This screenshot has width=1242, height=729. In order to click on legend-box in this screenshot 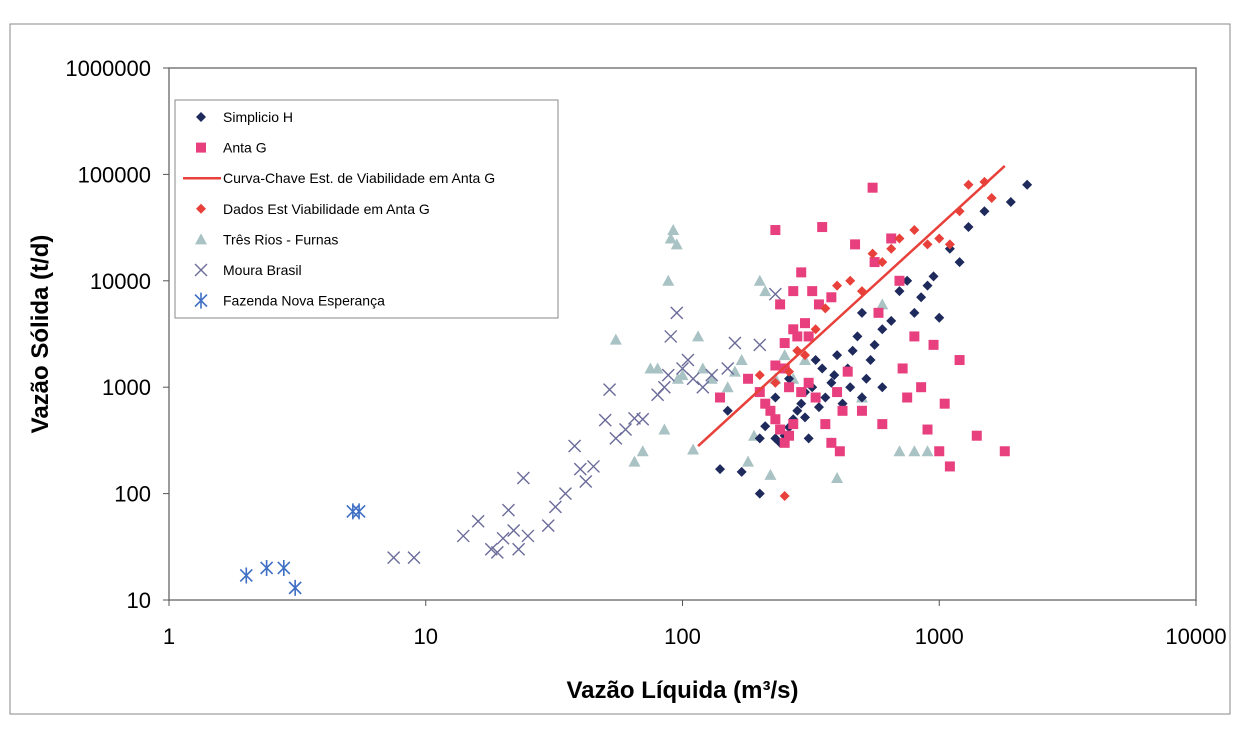, I will do `click(366, 209)`.